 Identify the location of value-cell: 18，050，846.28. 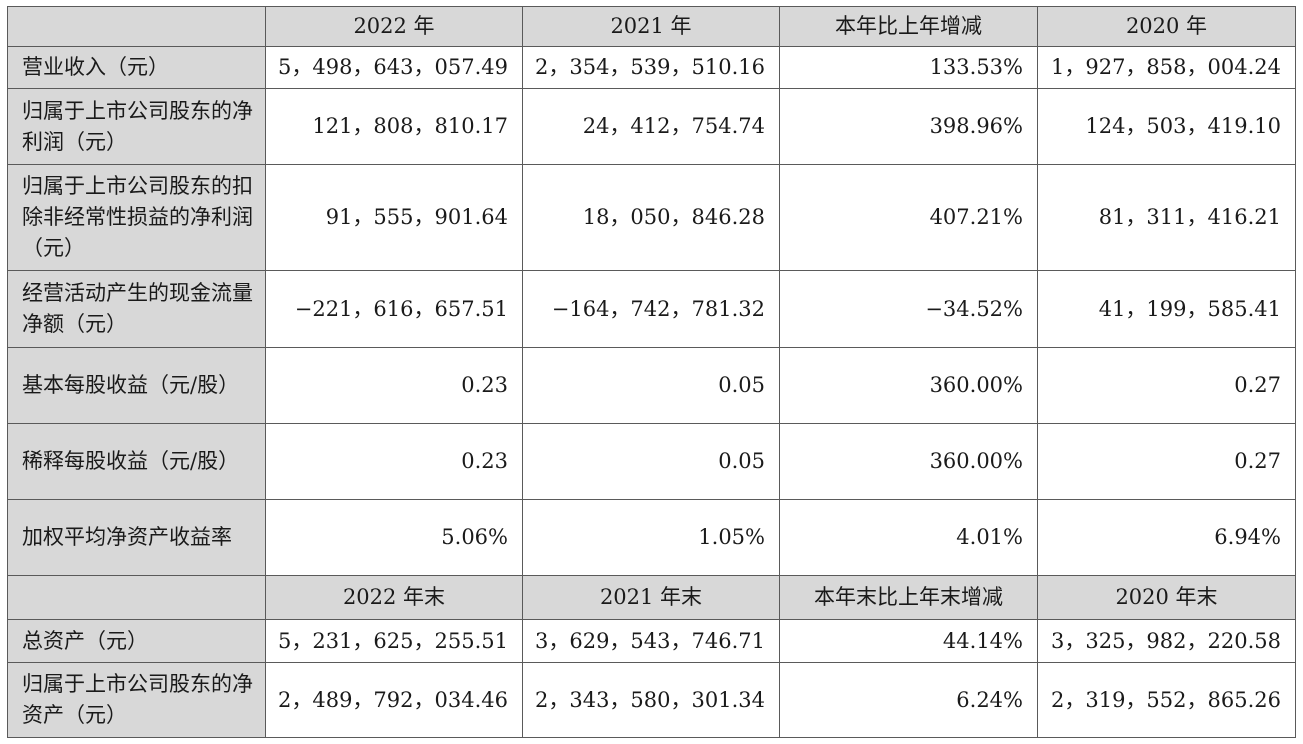
(651, 217).